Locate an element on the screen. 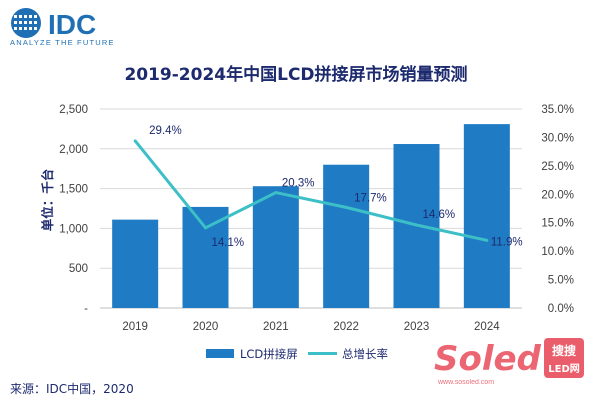 The image size is (592, 403). left-axis: - 500 1,000 1,500 2,000 2,500 is located at coordinates (73, 209).